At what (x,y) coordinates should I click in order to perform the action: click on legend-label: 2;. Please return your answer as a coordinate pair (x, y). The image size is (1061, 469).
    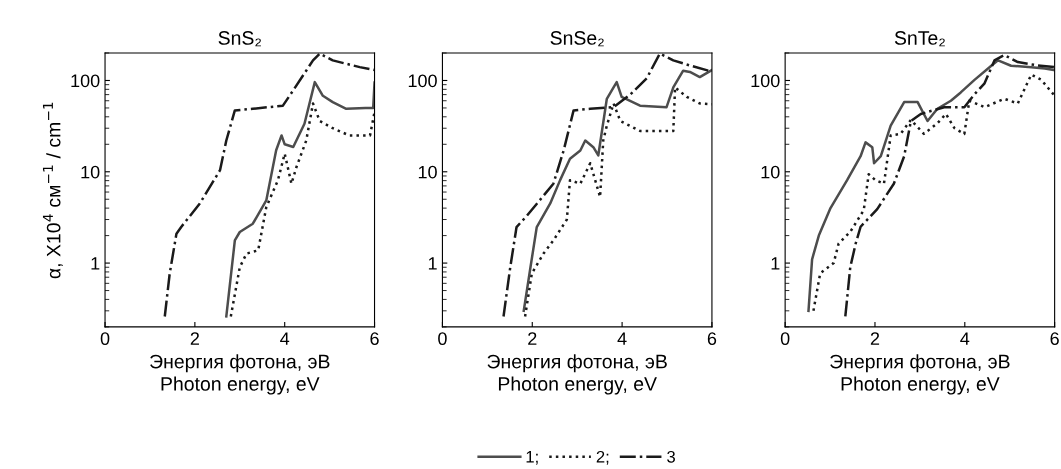
    Looking at the image, I should click on (602, 457).